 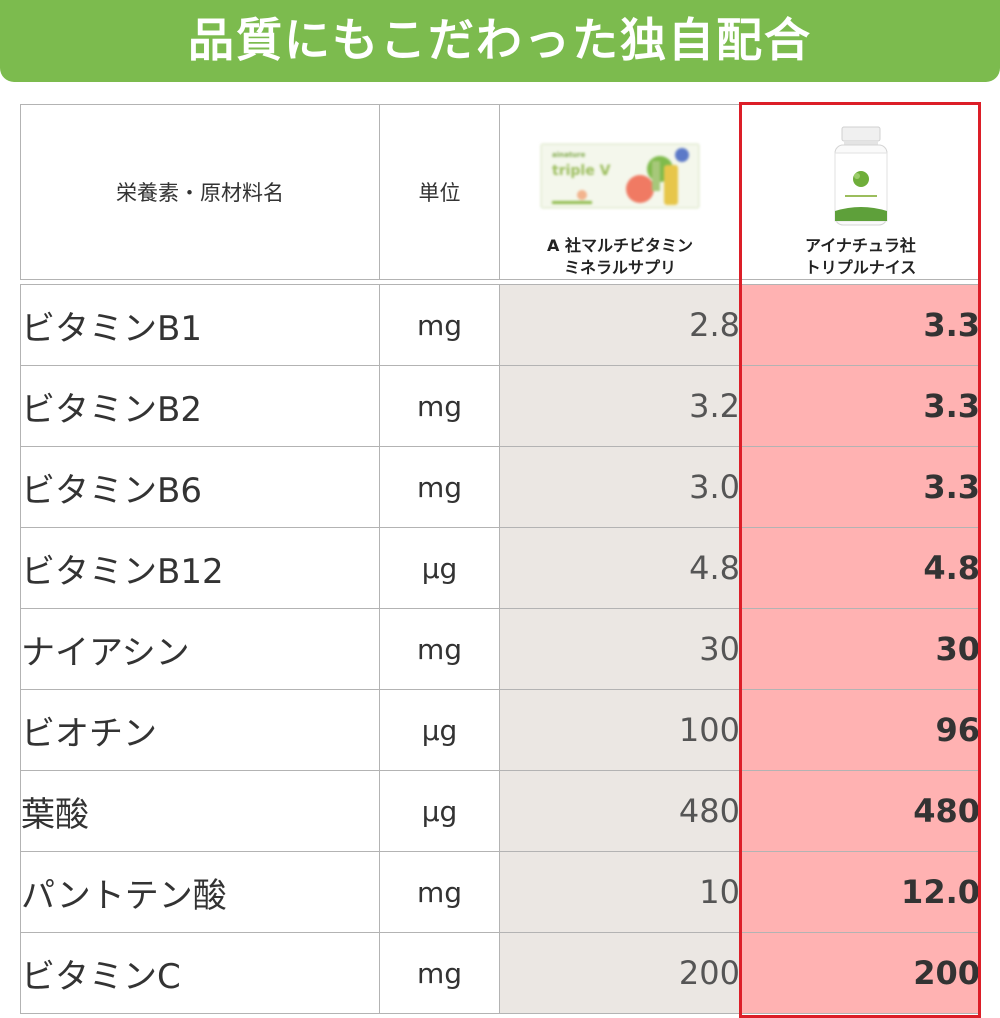 I want to click on product-a-package-image: ainature triple V, so click(x=620, y=176).